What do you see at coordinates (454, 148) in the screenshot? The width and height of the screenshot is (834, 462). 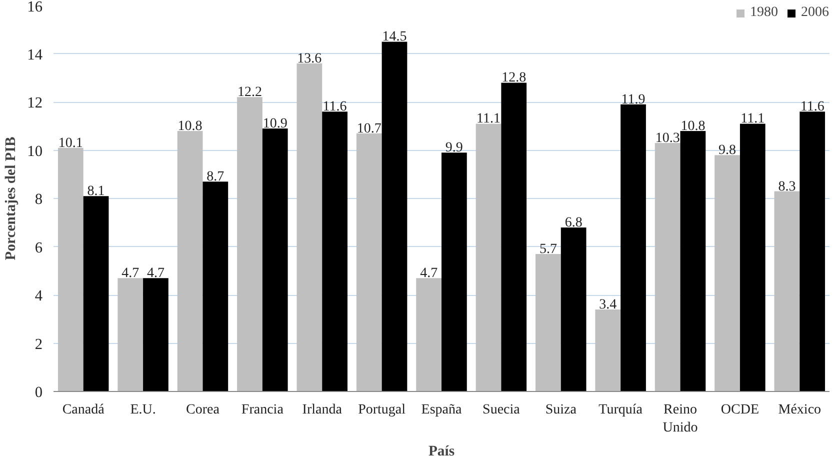 I see `data-label: 9.9` at bounding box center [454, 148].